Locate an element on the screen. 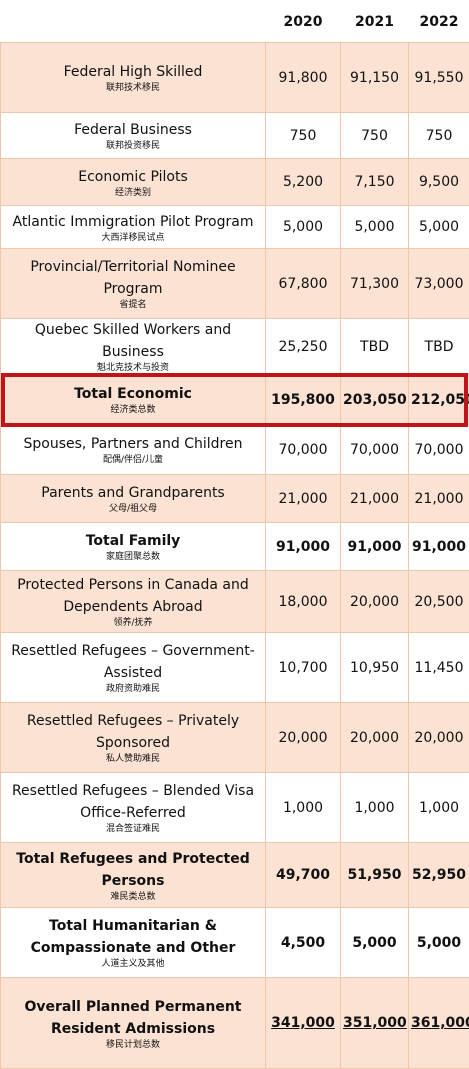  row-label-cell: Total Family 家庭团聚总数 is located at coordinates (133, 547).